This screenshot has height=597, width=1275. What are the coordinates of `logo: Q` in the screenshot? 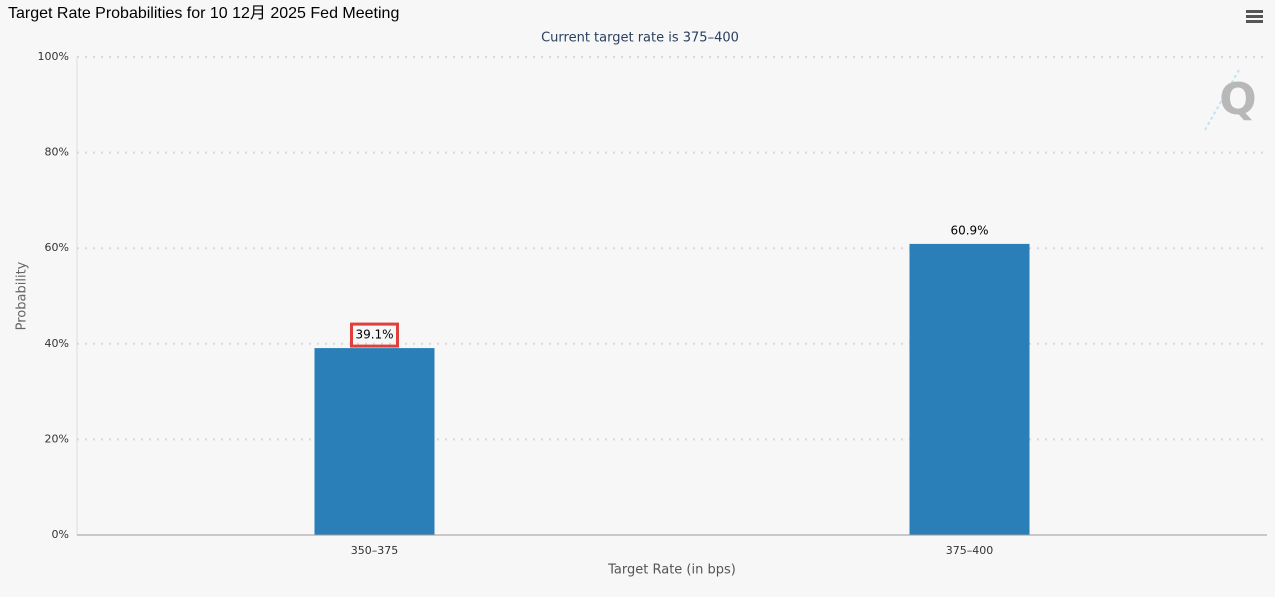 It's located at (1230, 99).